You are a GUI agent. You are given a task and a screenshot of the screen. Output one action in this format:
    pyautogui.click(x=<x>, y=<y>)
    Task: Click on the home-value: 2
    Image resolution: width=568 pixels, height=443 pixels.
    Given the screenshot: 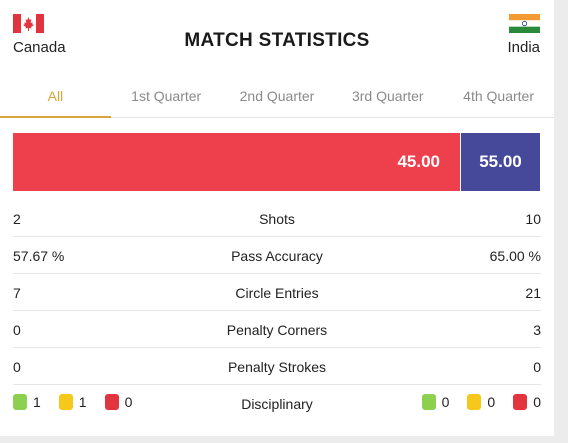 What is the action you would take?
    pyautogui.click(x=17, y=219)
    